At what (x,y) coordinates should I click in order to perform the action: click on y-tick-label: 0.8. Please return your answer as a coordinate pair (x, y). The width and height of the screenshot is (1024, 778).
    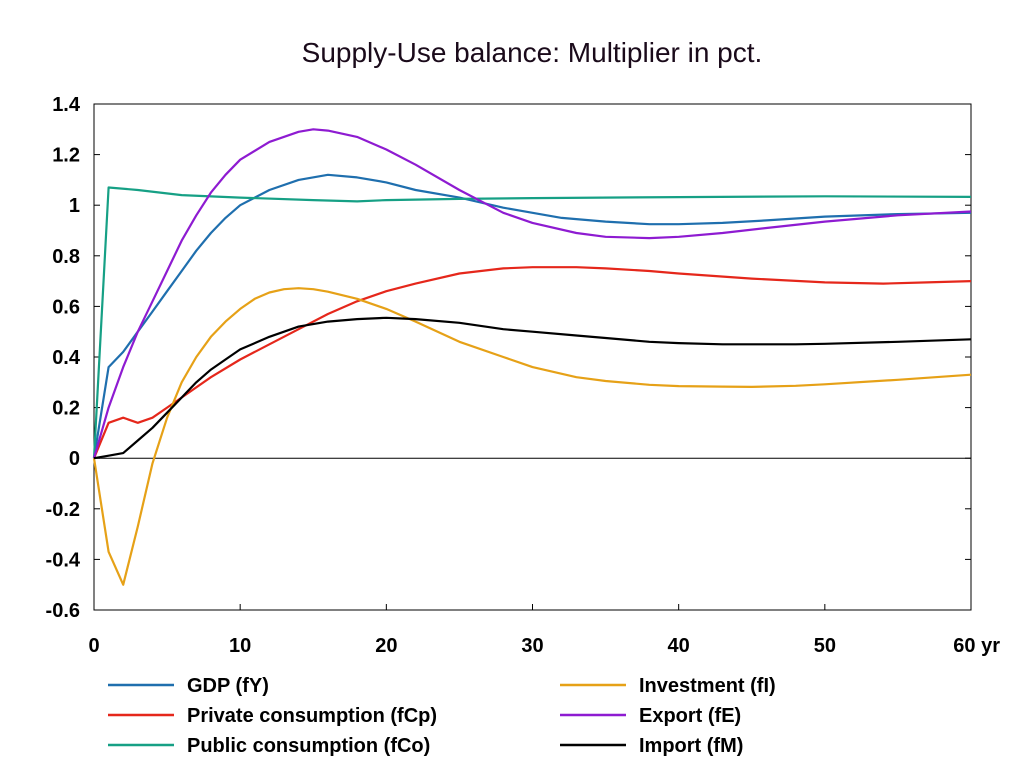
    Looking at the image, I should click on (66, 257).